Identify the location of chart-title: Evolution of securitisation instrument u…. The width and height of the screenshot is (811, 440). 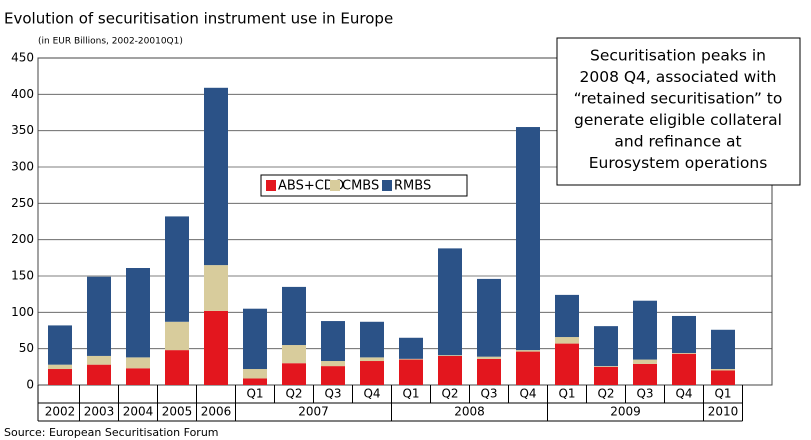
(198, 19).